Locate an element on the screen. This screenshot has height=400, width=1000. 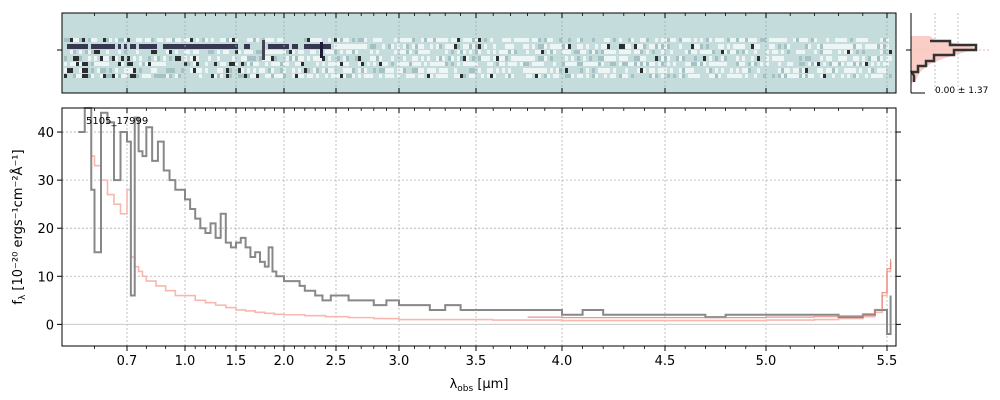
x-axis-label-main: λ is located at coordinates (454, 384).